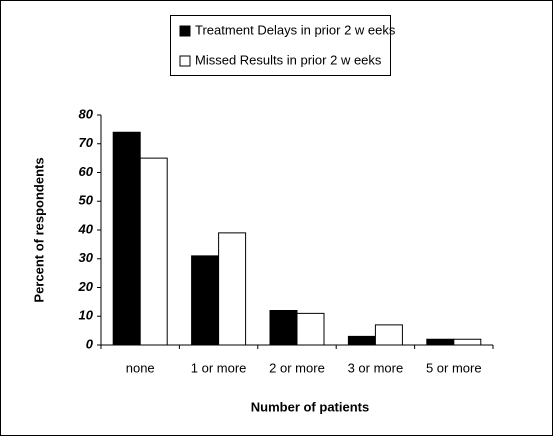  I want to click on y-tick-label: 50, so click(86, 200).